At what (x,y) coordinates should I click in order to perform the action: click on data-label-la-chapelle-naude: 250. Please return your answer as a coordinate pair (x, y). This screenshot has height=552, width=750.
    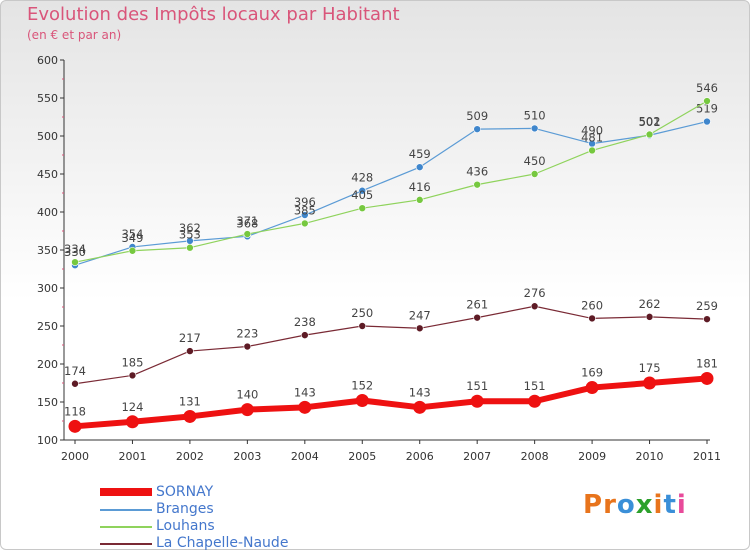
    Looking at the image, I should click on (362, 313).